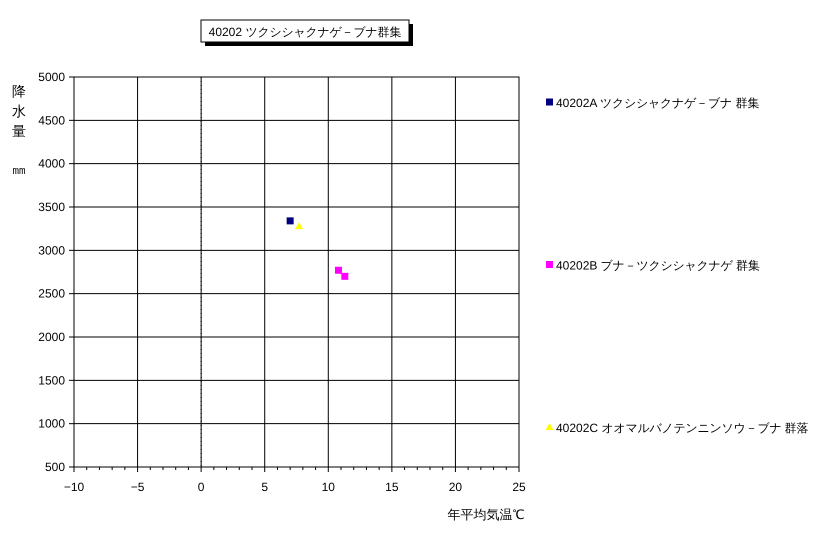 This screenshot has width=816, height=534. Describe the element at coordinates (19, 130) in the screenshot. I see `text: 降水量㎜` at that location.